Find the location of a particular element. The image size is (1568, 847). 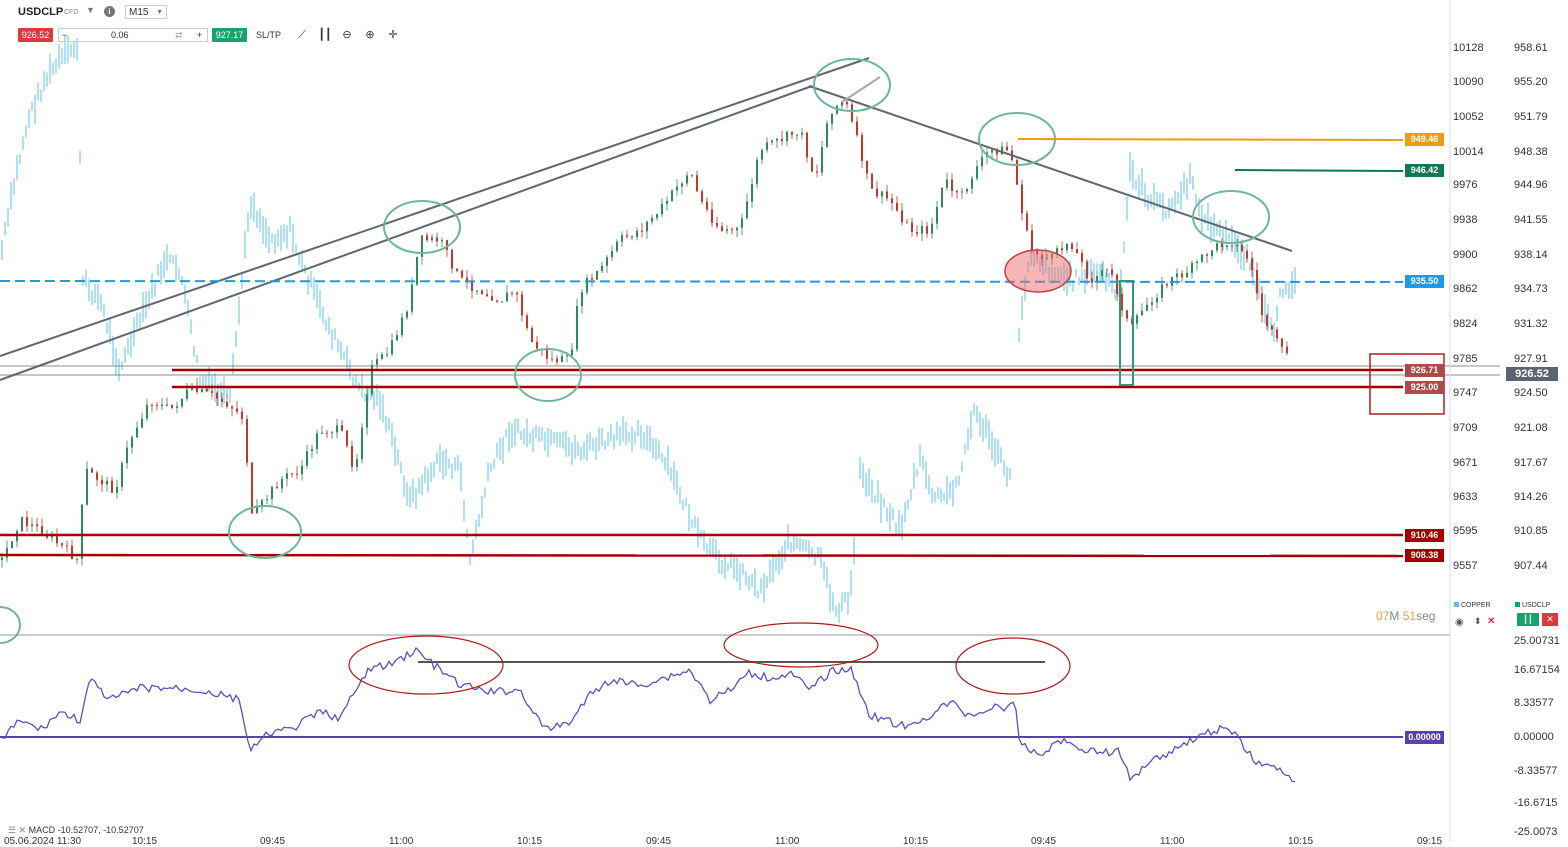

highlight-ellipse-red is located at coordinates (1038, 271).